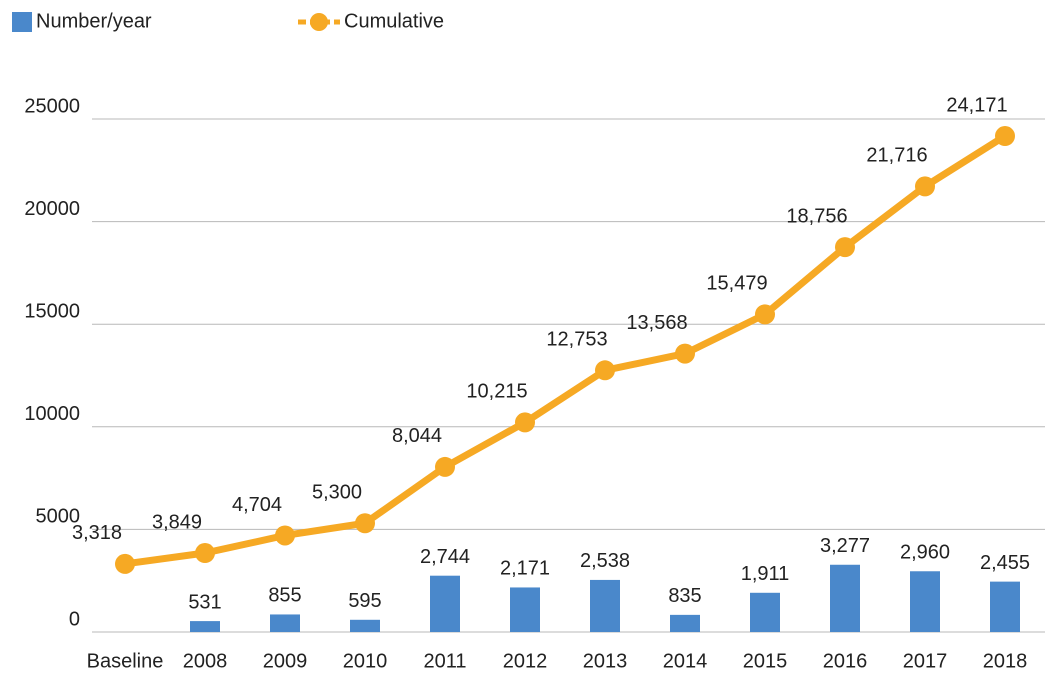  What do you see at coordinates (177, 522) in the screenshot?
I see `line-value-label: 3,849` at bounding box center [177, 522].